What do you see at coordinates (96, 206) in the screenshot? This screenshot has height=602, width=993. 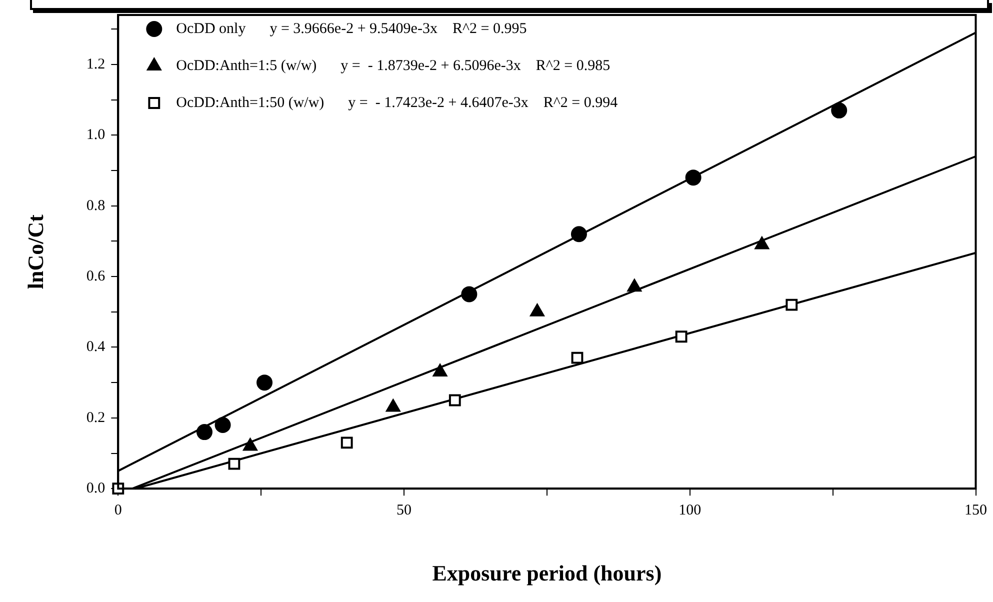 I see `y-tick-label: 0.8` at bounding box center [96, 206].